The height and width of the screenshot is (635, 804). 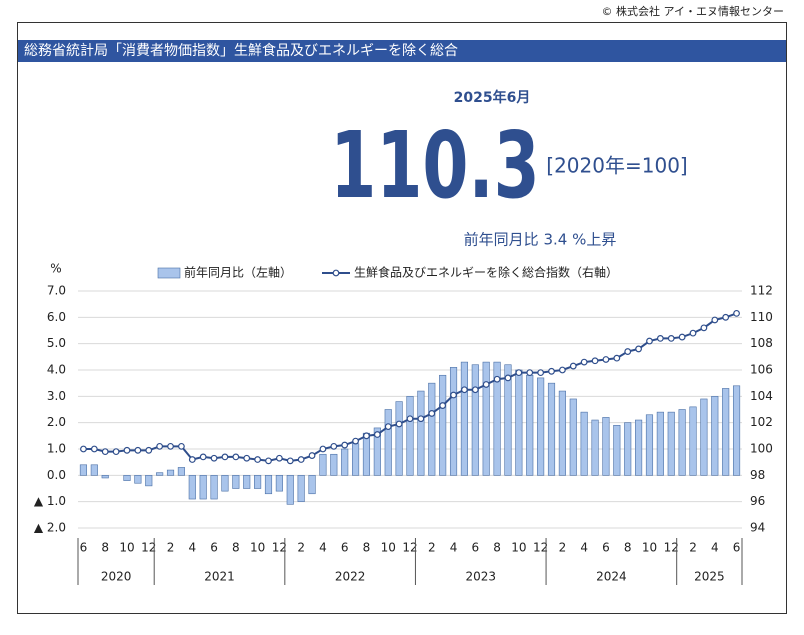 What do you see at coordinates (761, 449) in the screenshot?
I see `y2-tick-label: 100` at bounding box center [761, 449].